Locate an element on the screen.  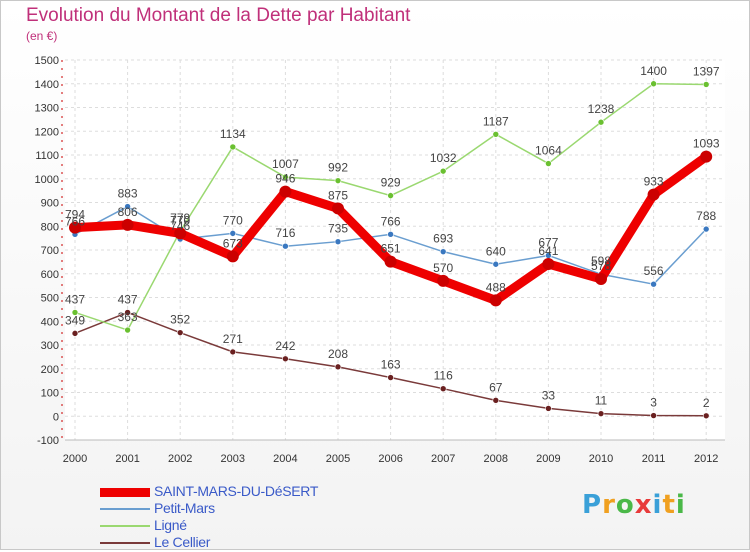
data-label: 992 is located at coordinates (338, 168).